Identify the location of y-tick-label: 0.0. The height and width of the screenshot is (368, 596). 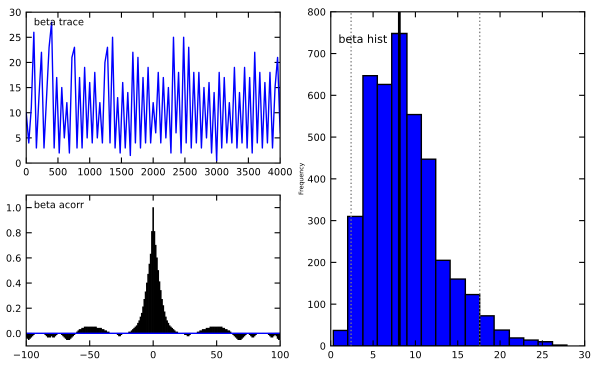
(13, 334).